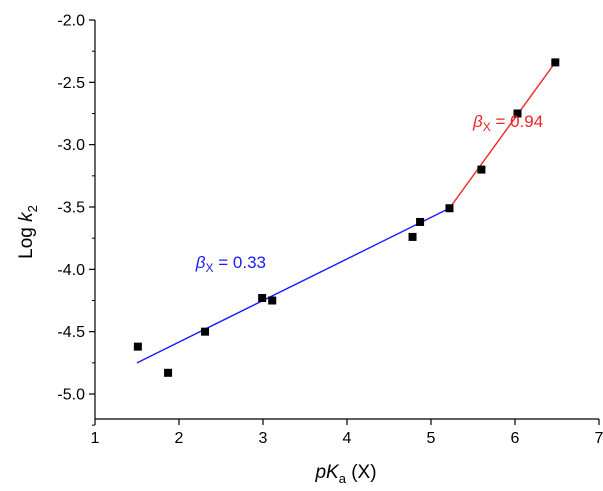  Describe the element at coordinates (179, 438) in the screenshot. I see `x-tick-label: 2` at that location.